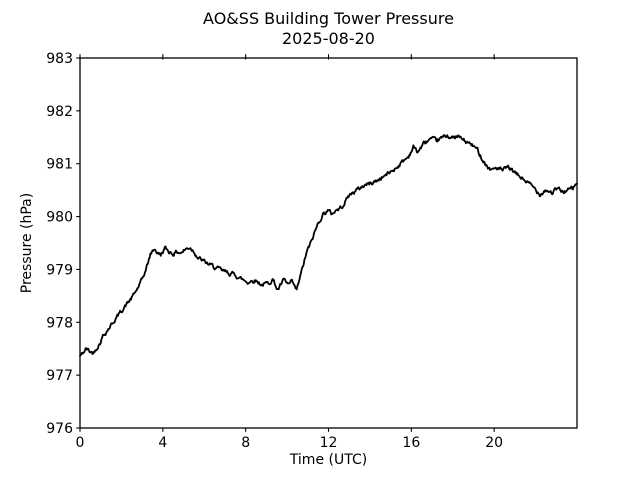 The height and width of the screenshot is (480, 640). What do you see at coordinates (328, 18) in the screenshot?
I see `chart-title: AO&SS Building Tower Pressure` at bounding box center [328, 18].